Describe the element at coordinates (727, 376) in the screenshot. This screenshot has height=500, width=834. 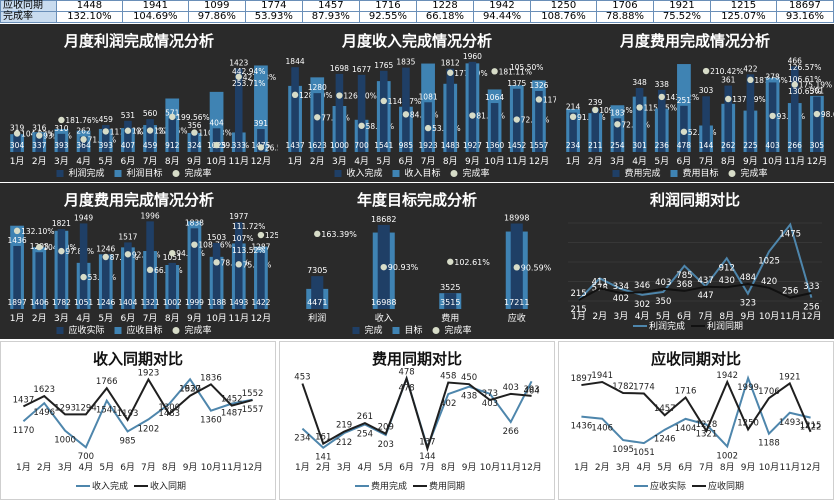
I see `point-label: 1942` at that location.